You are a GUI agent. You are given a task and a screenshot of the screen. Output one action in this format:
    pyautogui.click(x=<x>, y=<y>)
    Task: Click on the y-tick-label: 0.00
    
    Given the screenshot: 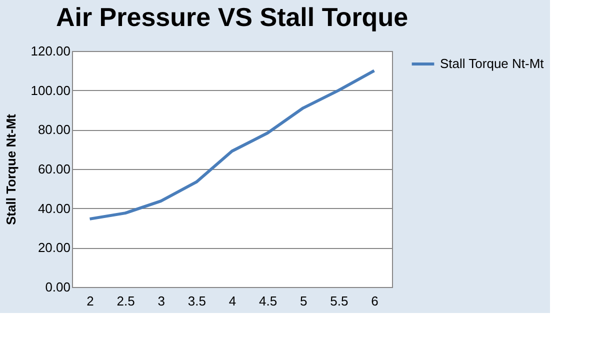 What is the action you would take?
    pyautogui.click(x=57, y=287)
    